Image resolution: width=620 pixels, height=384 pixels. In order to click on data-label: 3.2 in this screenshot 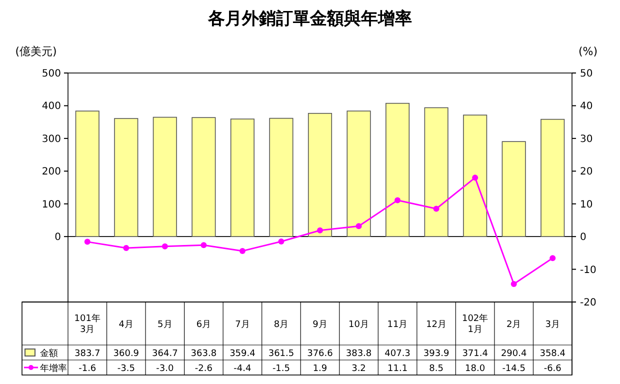, I will do `click(359, 369)`.